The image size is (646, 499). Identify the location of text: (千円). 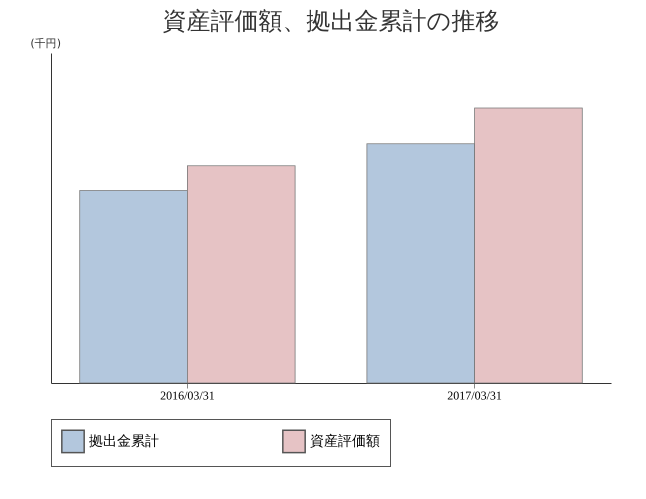
(45, 43).